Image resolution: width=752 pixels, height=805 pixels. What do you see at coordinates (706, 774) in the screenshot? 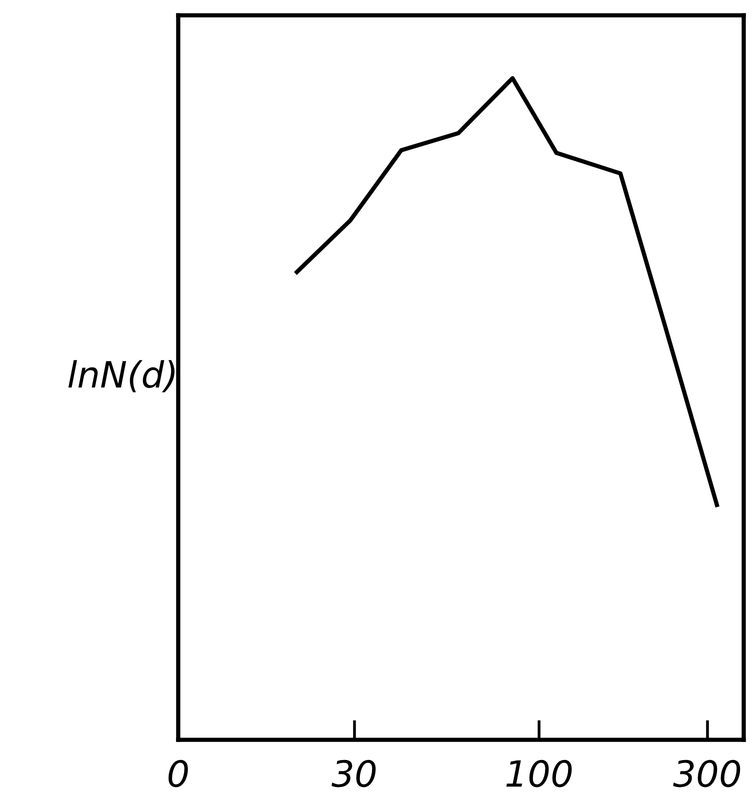
I see `x-tick-label: 300` at bounding box center [706, 774].